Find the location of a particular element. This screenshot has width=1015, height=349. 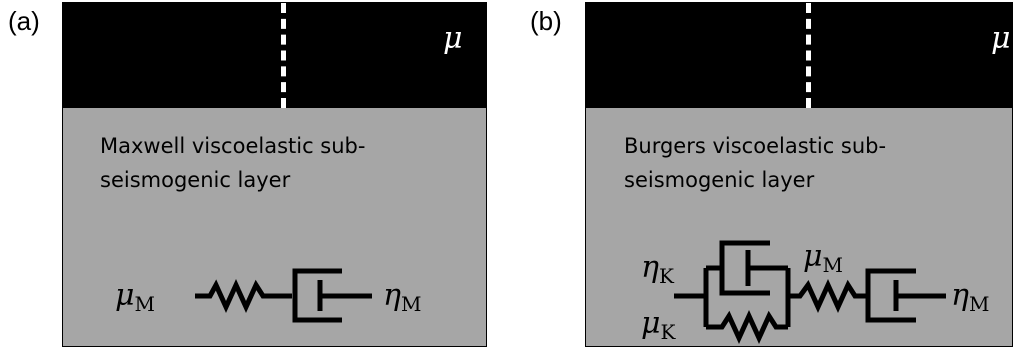

panel-b-maxwell-dashpot-piston is located at coordinates (919, 295).